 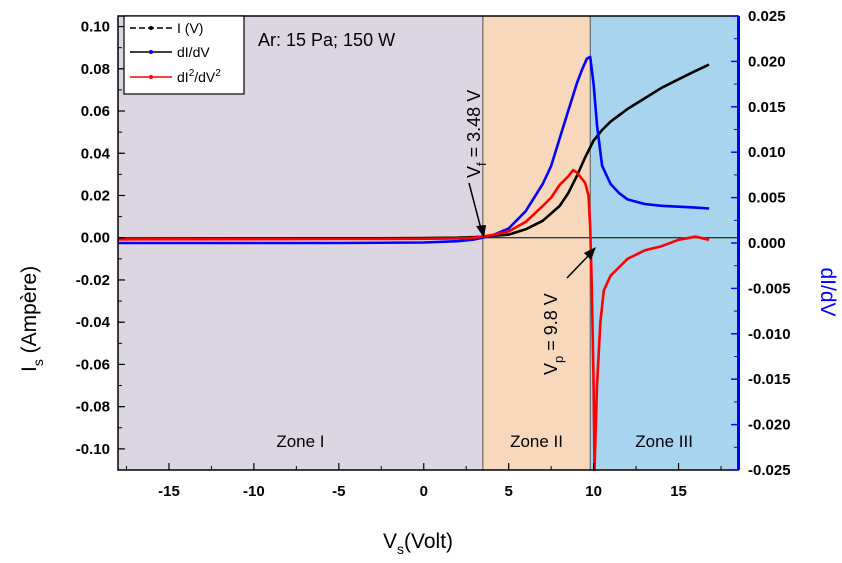 What do you see at coordinates (767, 61) in the screenshot?
I see `y2-tick-label: 0.020` at bounding box center [767, 61].